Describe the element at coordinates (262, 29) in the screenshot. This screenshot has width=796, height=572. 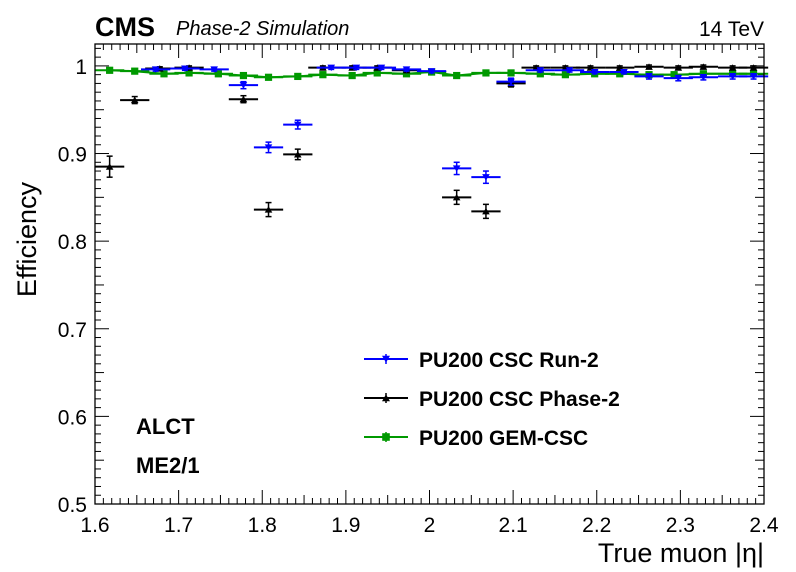
I see `simulation-label: Phase-2 Simulation` at that location.